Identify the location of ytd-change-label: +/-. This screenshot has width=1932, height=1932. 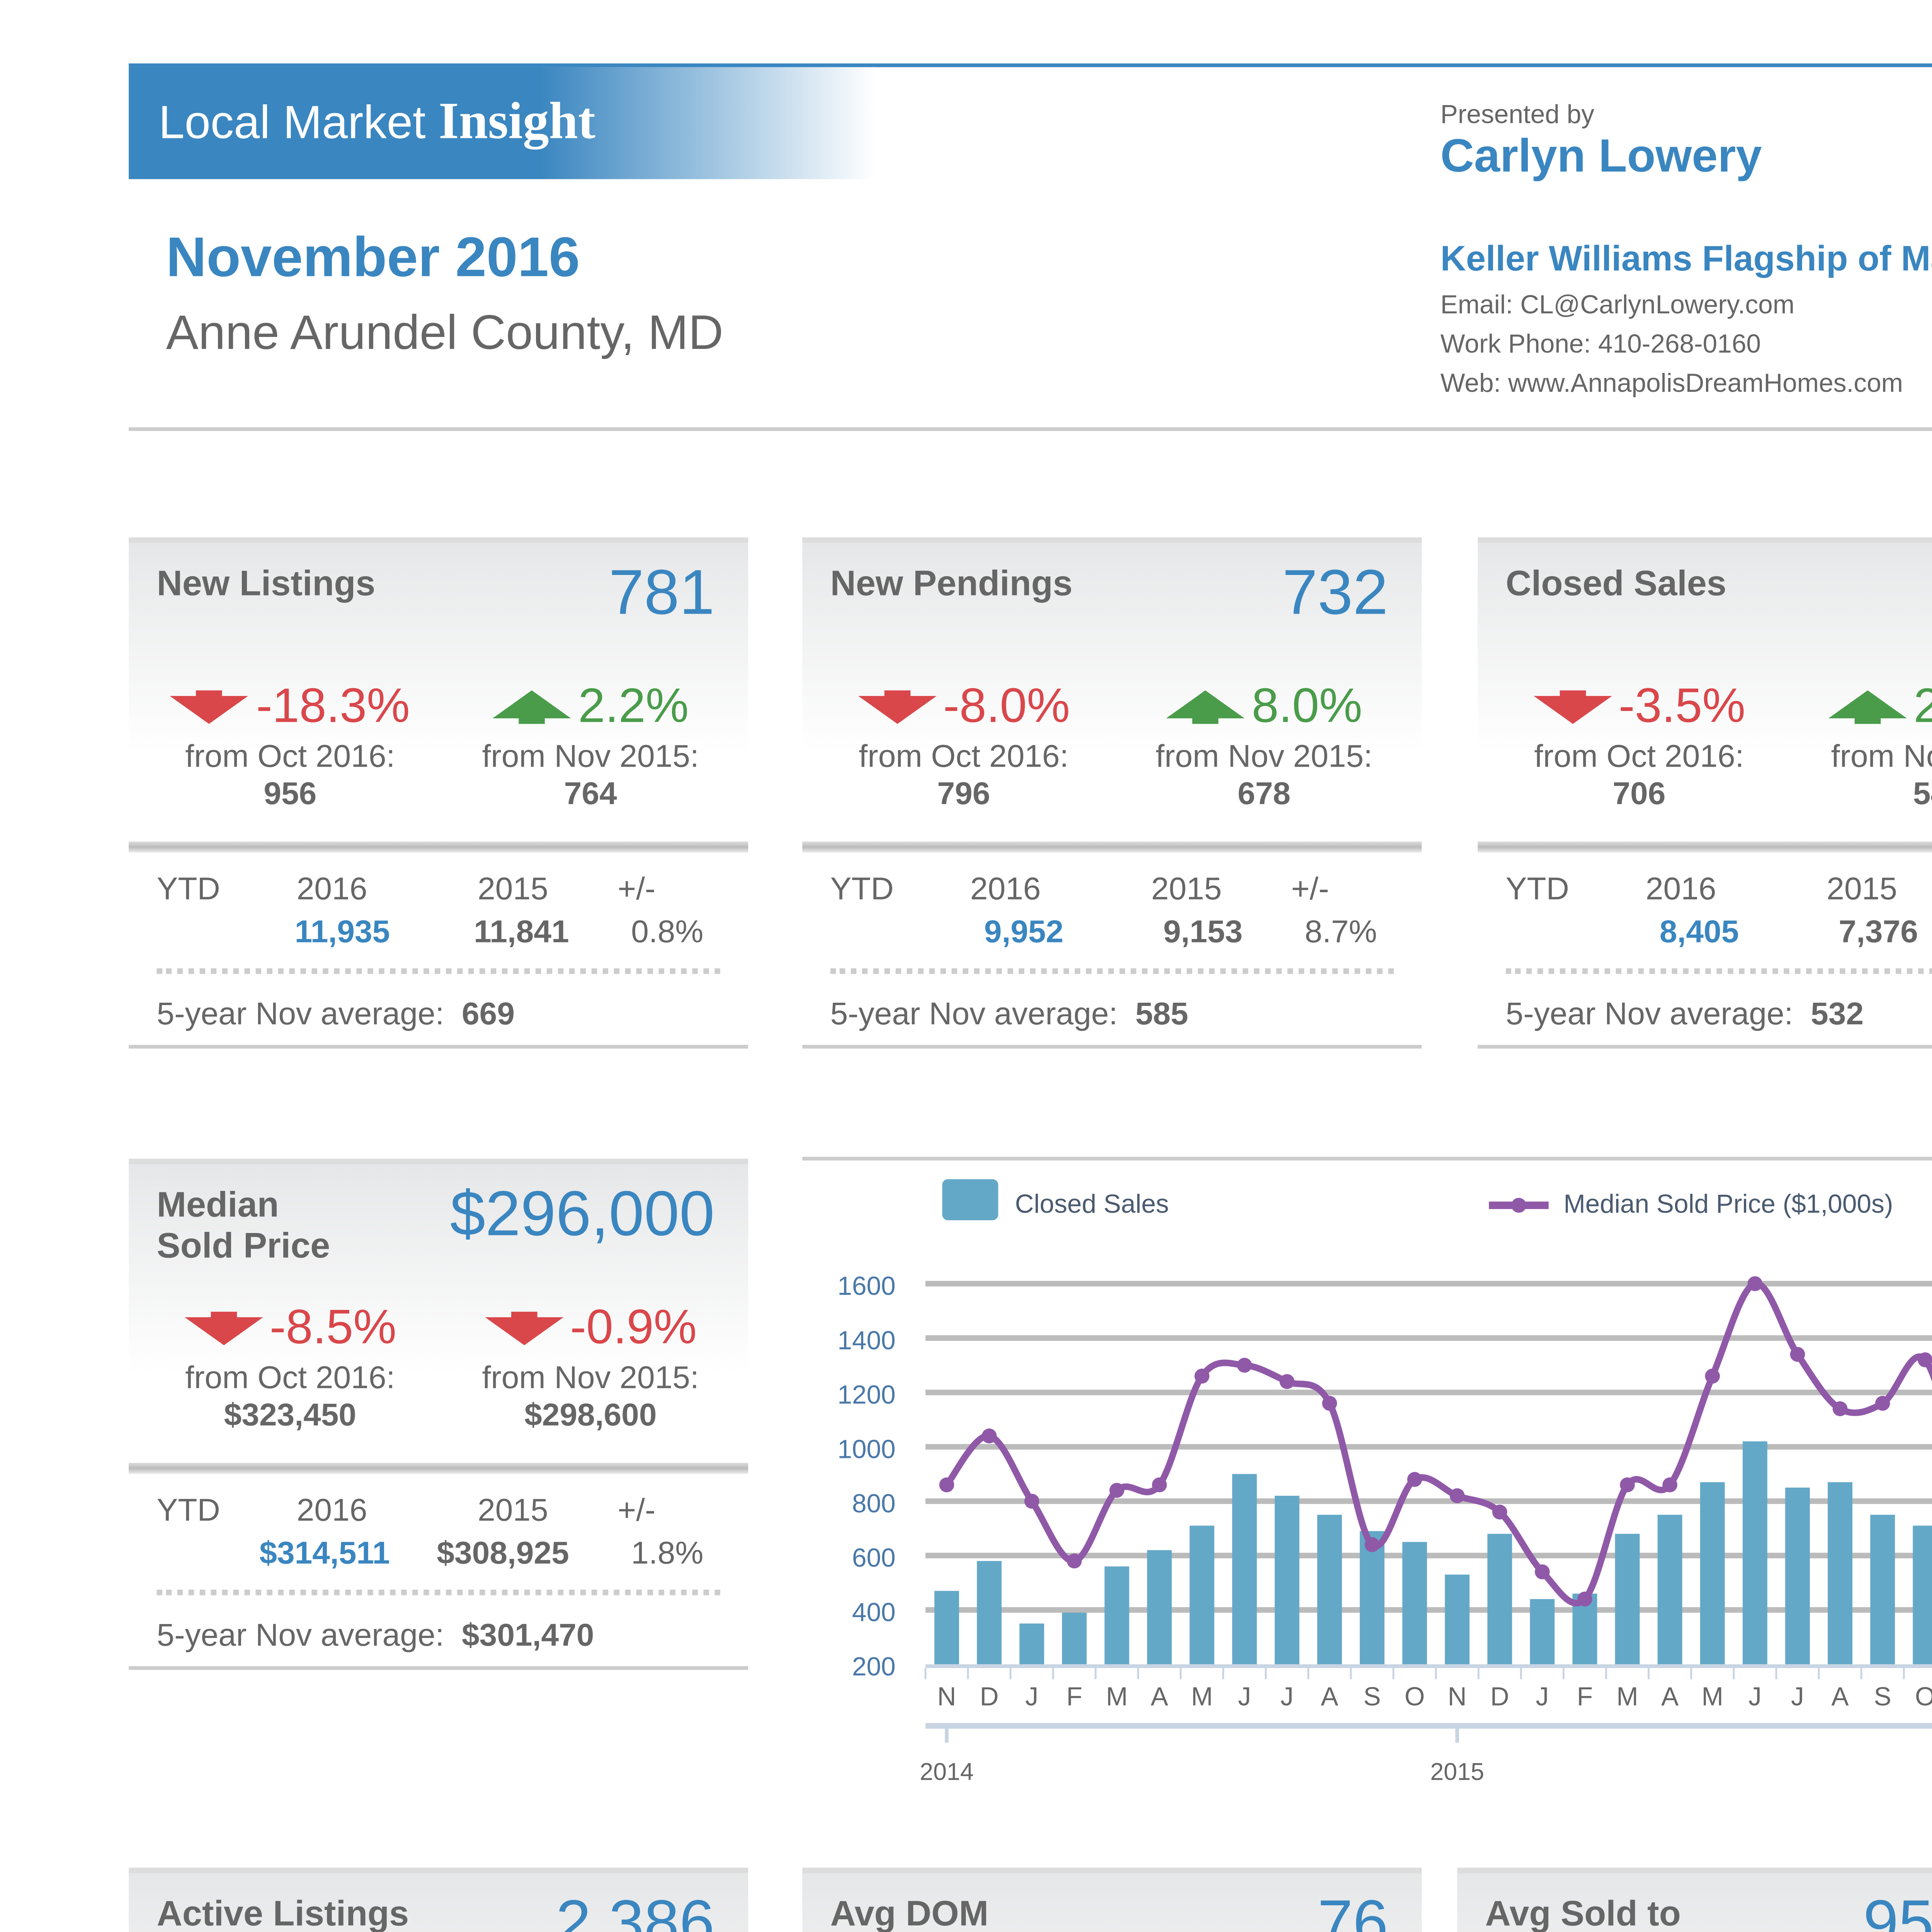
(636, 889).